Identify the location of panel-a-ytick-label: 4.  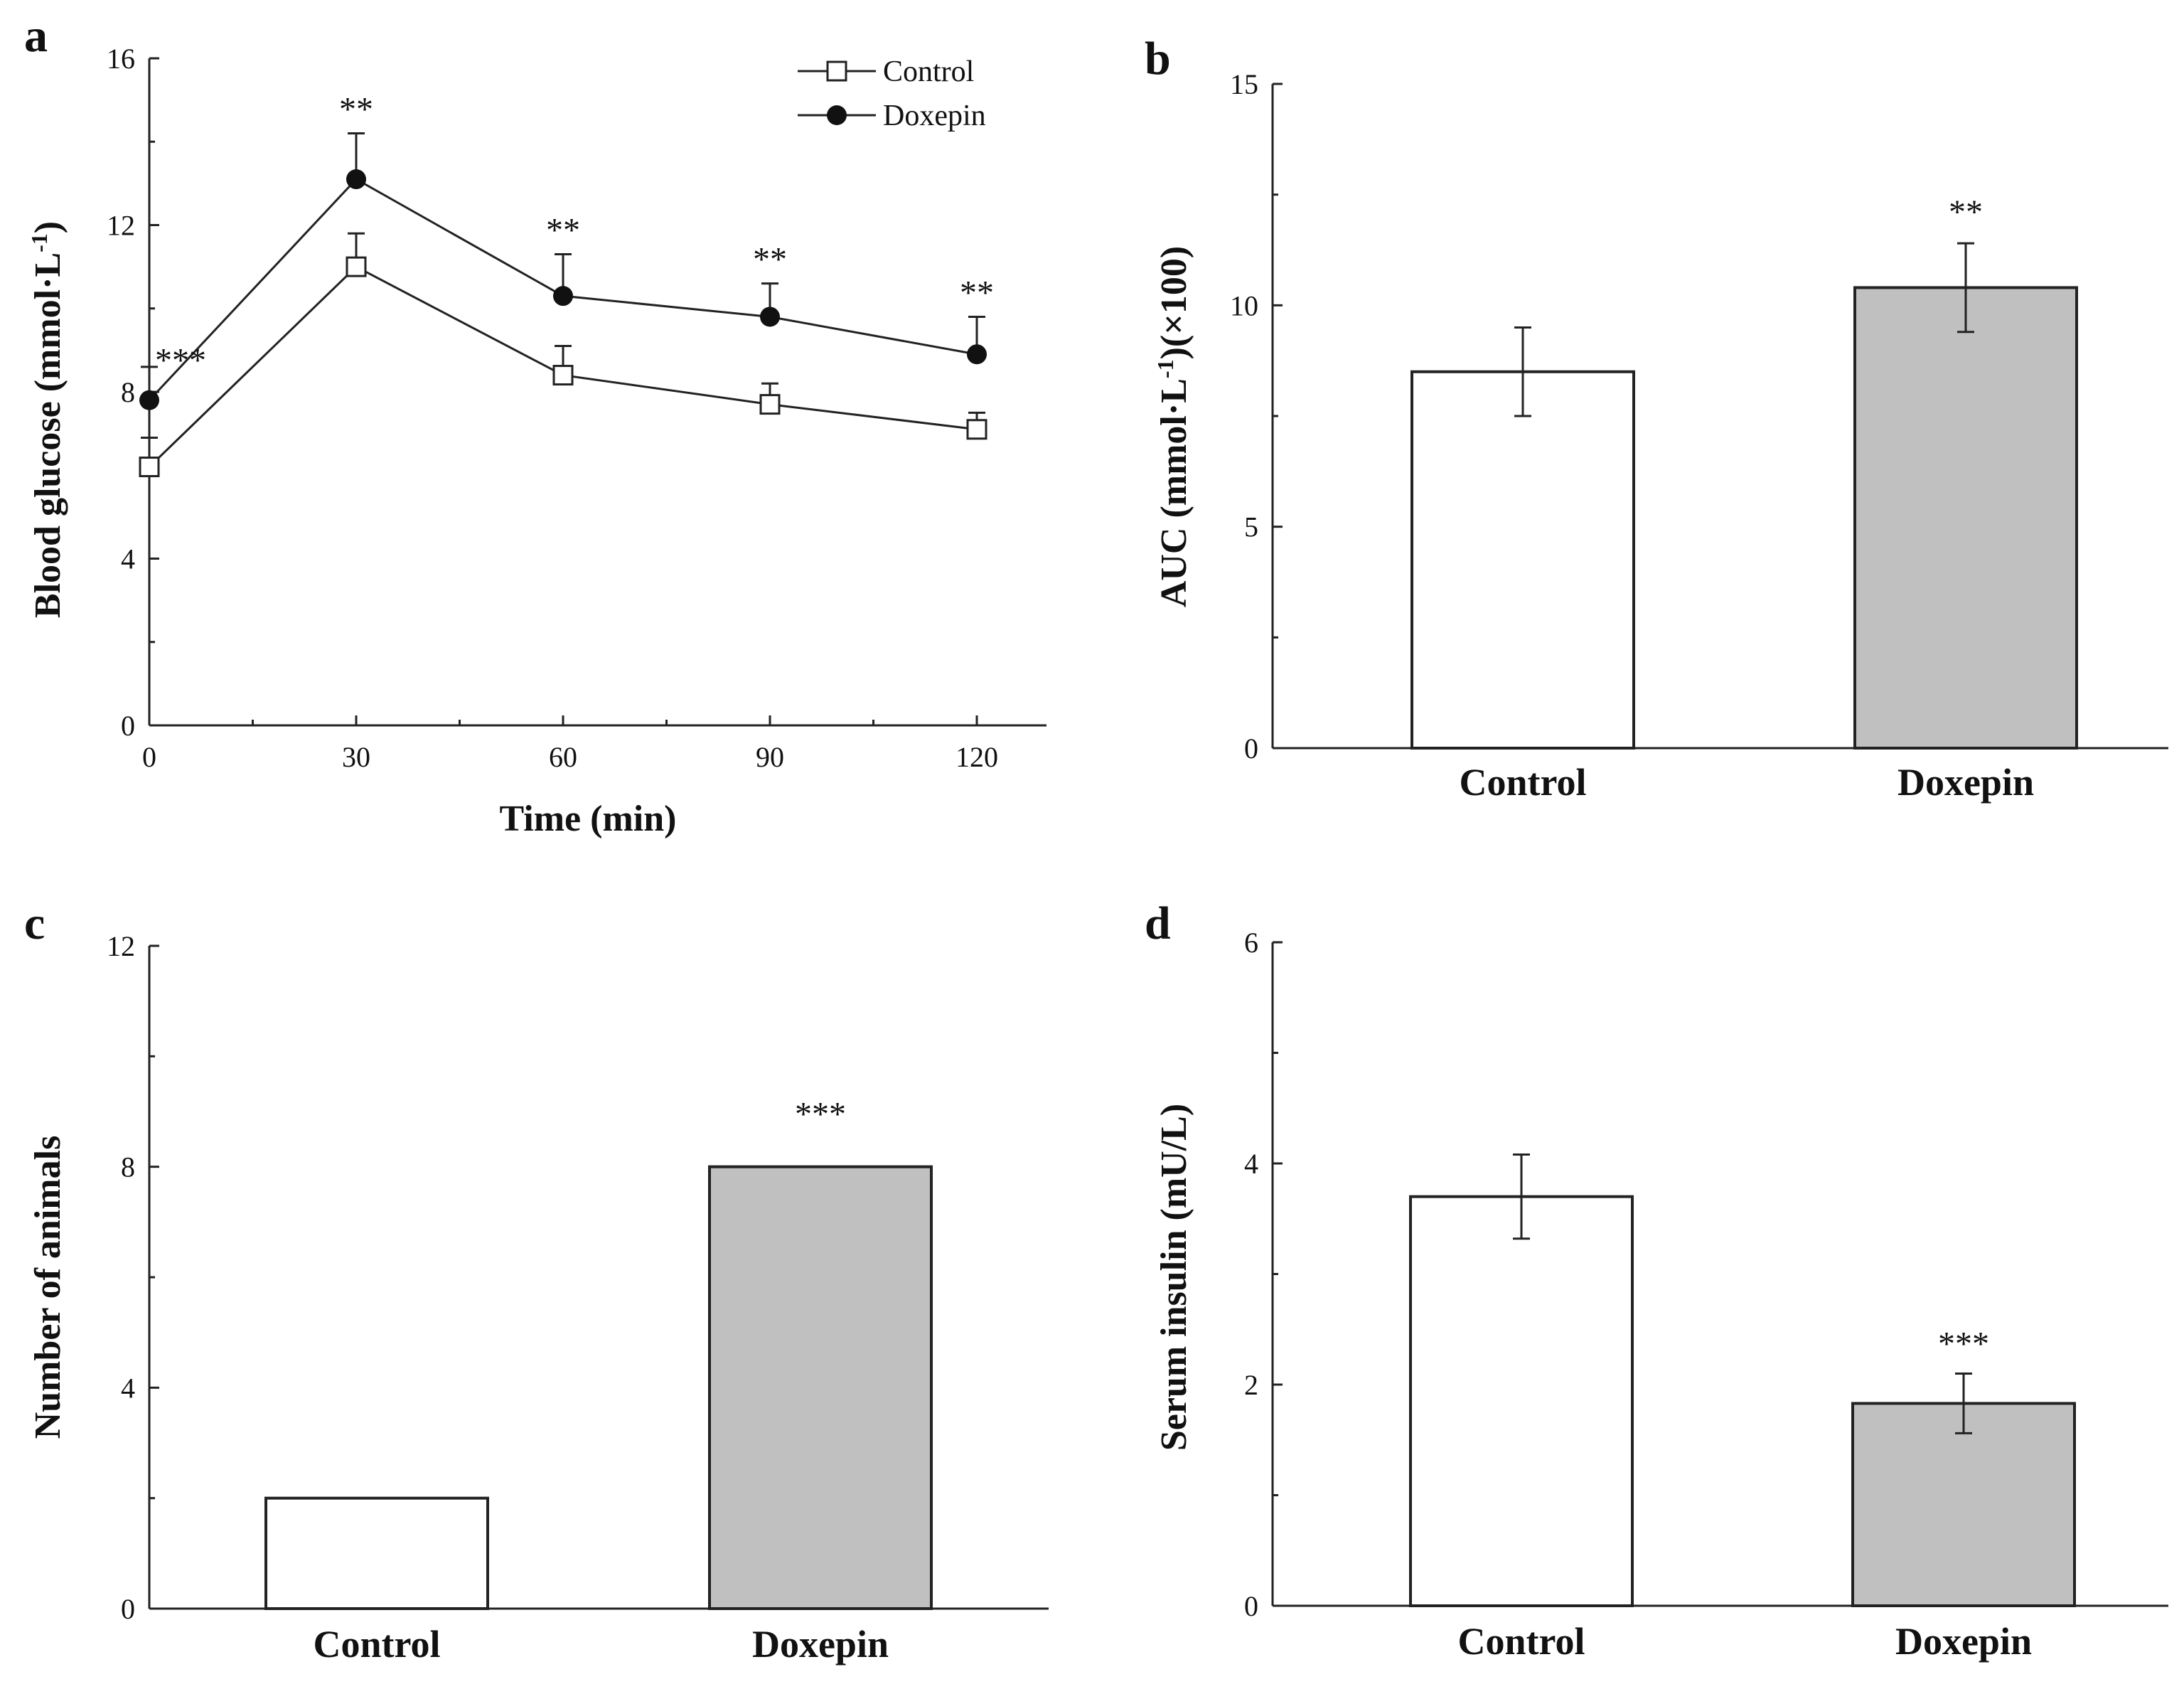
(128, 559).